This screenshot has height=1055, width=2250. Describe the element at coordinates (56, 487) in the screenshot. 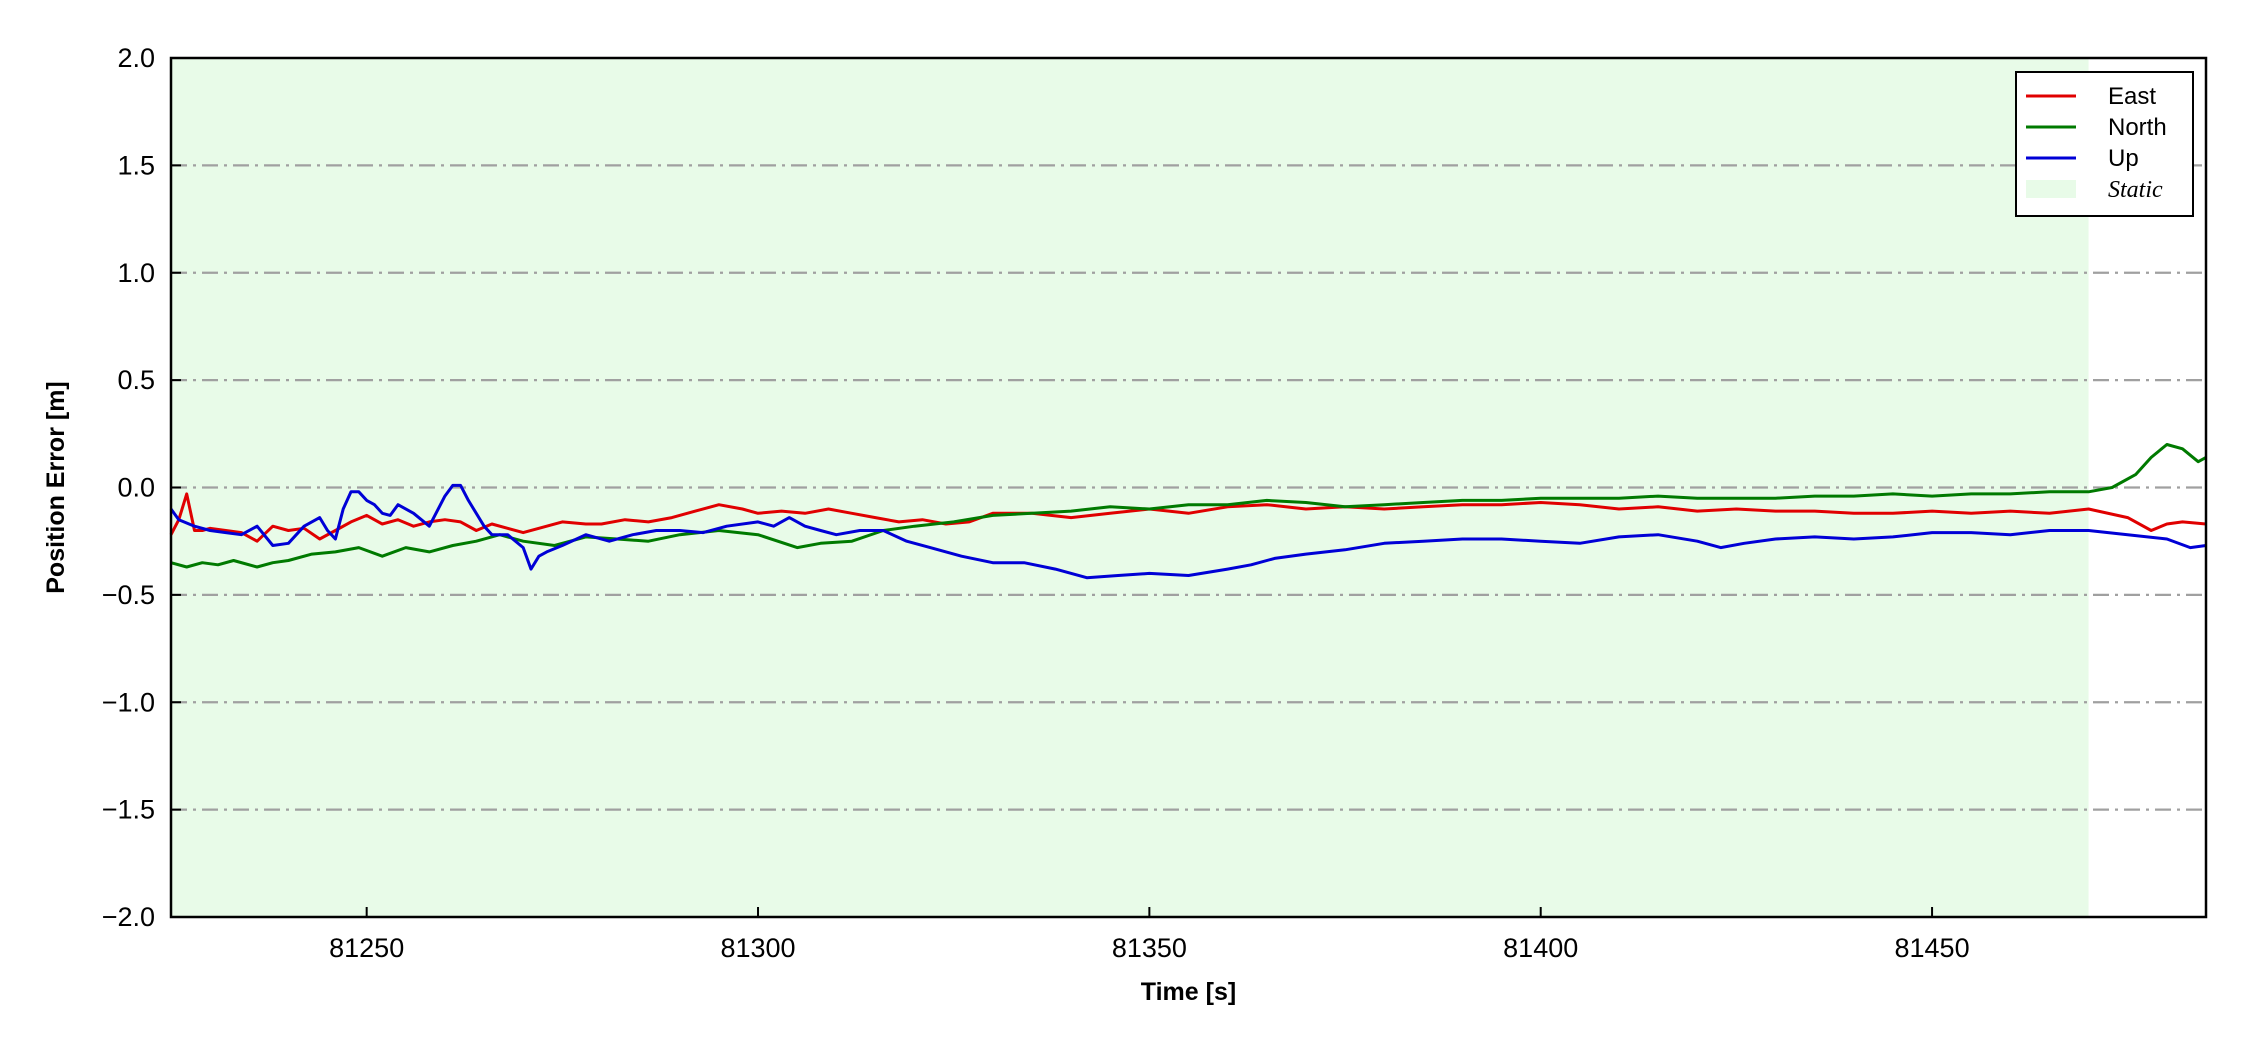

I see `y-axis-label: Position Error [m]` at that location.